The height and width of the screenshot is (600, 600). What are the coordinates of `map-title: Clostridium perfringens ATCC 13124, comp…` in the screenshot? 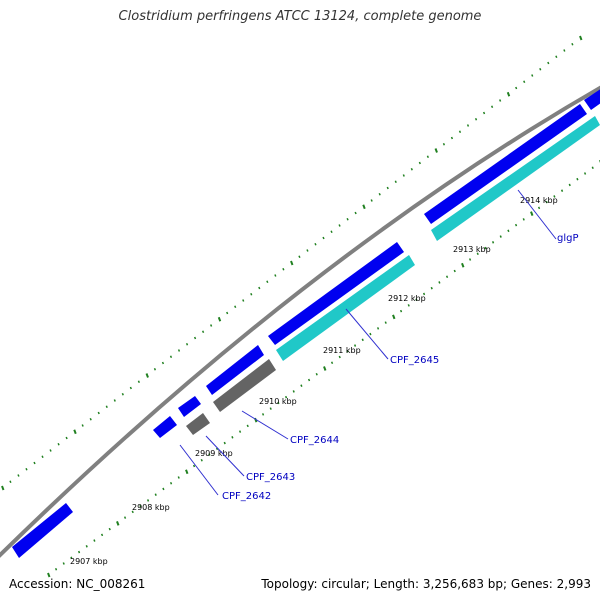 It's located at (300, 16).